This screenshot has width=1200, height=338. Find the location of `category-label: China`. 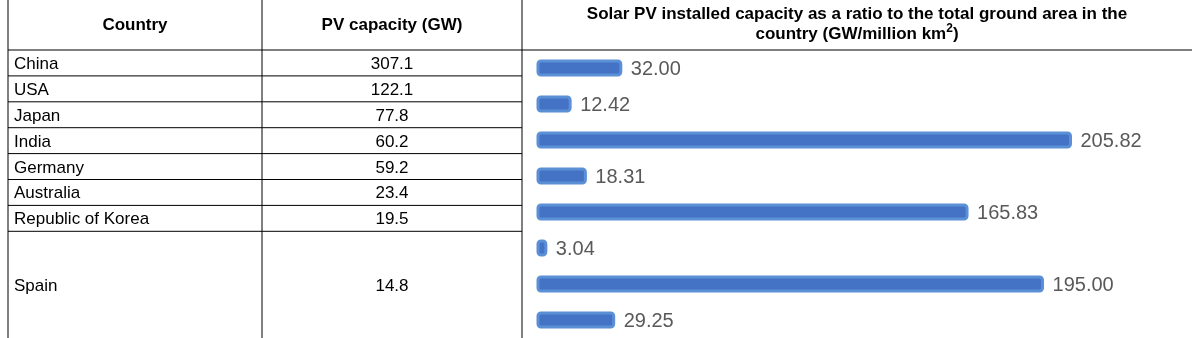

category-label: China is located at coordinates (36, 63).